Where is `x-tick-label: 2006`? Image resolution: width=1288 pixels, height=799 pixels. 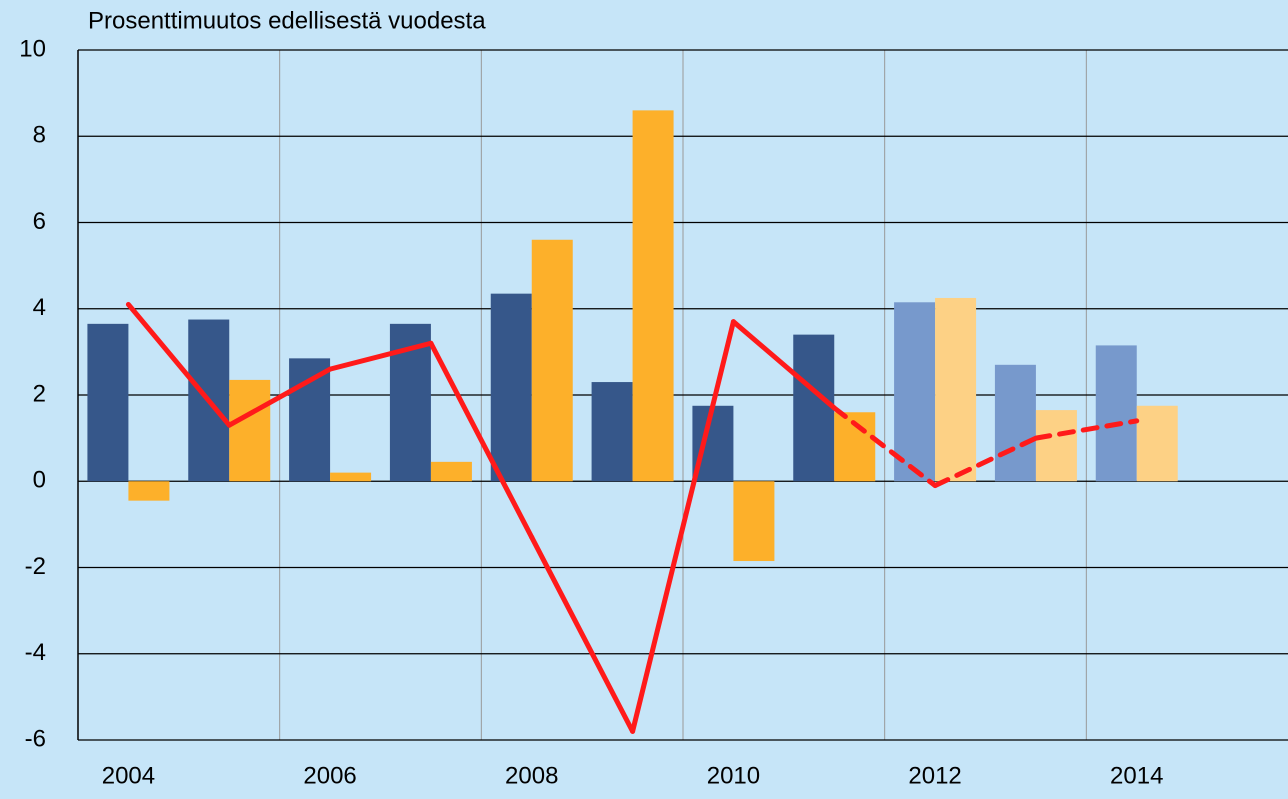 x-tick-label: 2006 is located at coordinates (329, 775).